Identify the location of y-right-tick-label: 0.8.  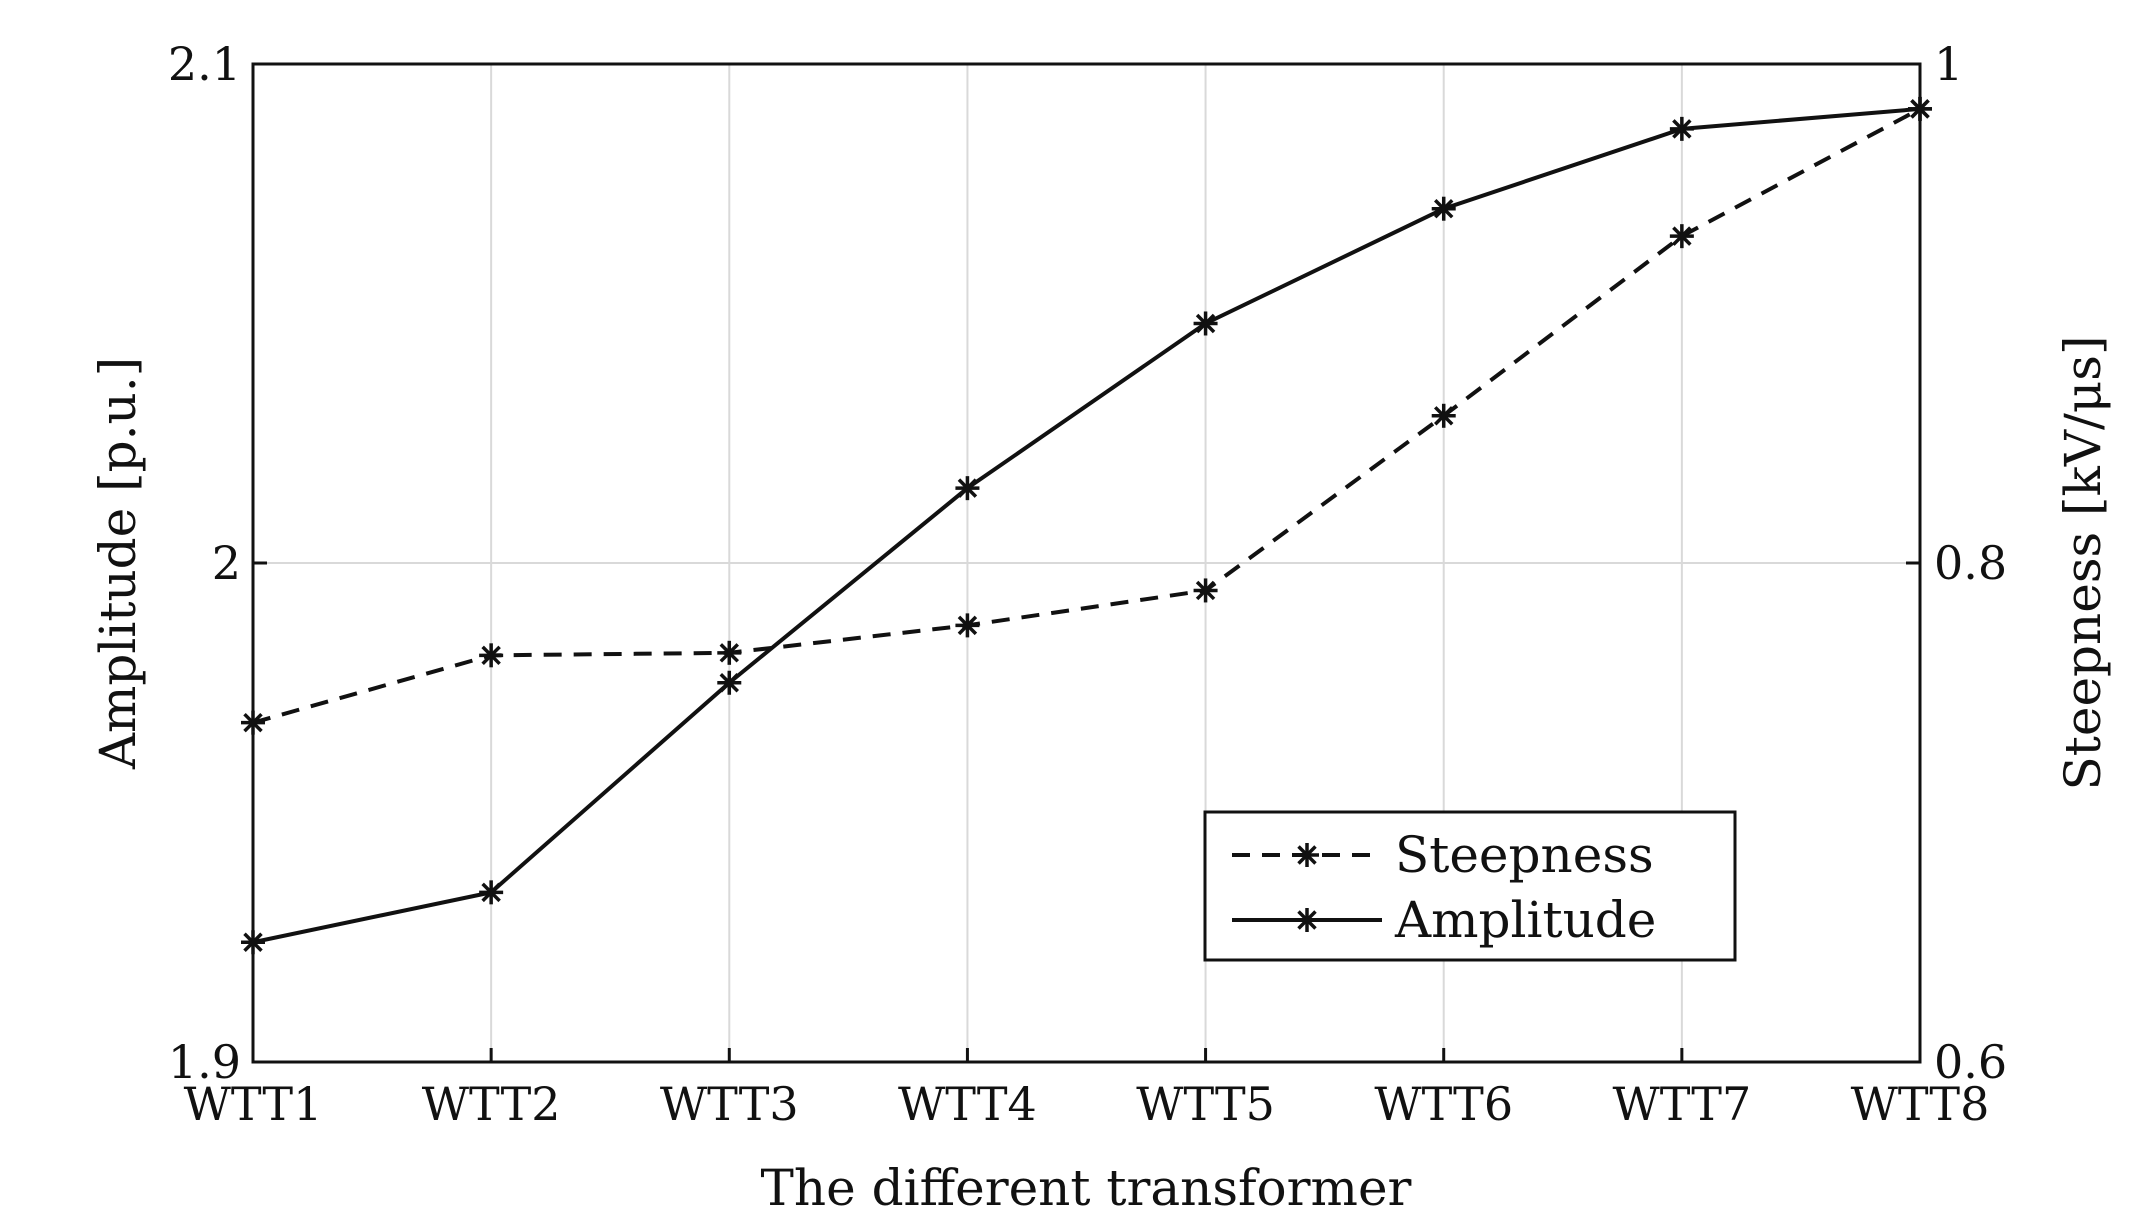
(1970, 563).